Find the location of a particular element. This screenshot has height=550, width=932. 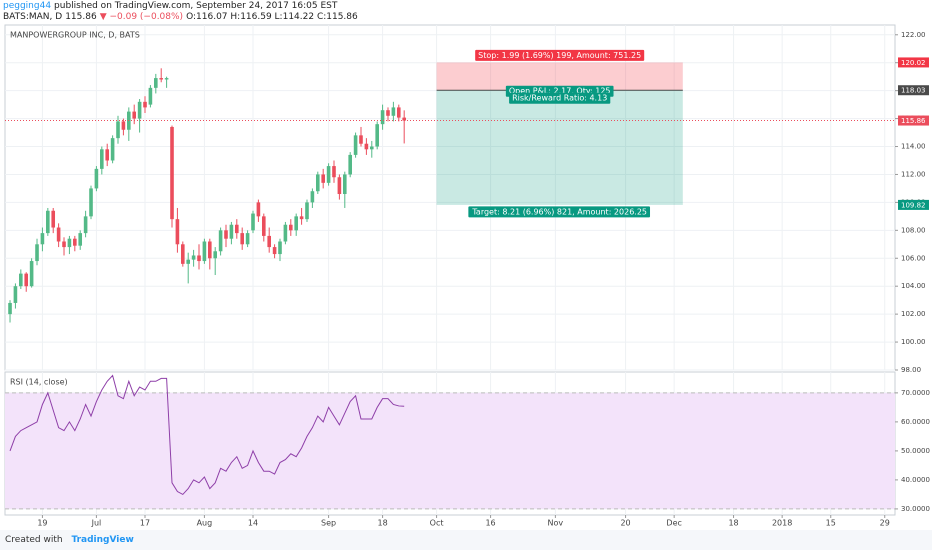

target-zone is located at coordinates (559, 147).